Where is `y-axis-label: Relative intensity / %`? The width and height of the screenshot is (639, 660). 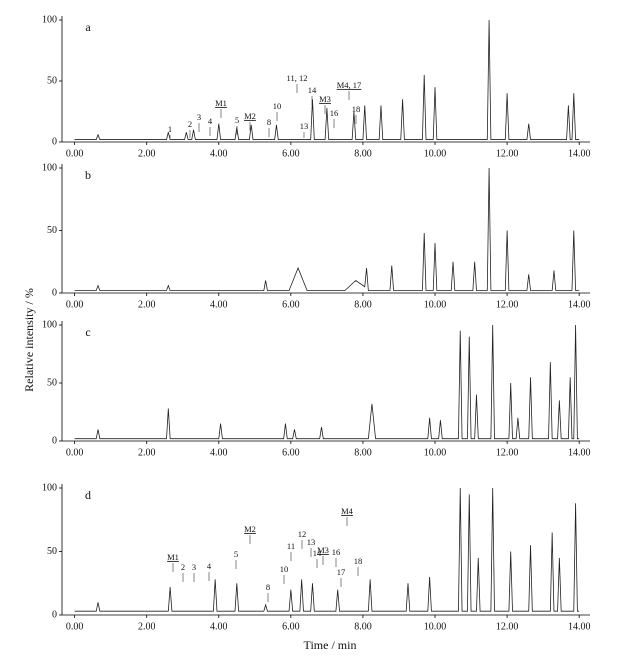 y-axis-label: Relative intensity / % is located at coordinates (29, 340).